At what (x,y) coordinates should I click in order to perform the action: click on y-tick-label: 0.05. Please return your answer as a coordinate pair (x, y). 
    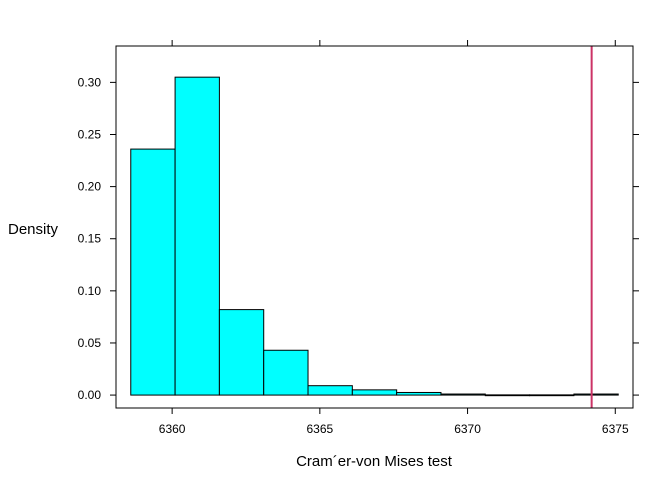
    Looking at the image, I should click on (90, 343).